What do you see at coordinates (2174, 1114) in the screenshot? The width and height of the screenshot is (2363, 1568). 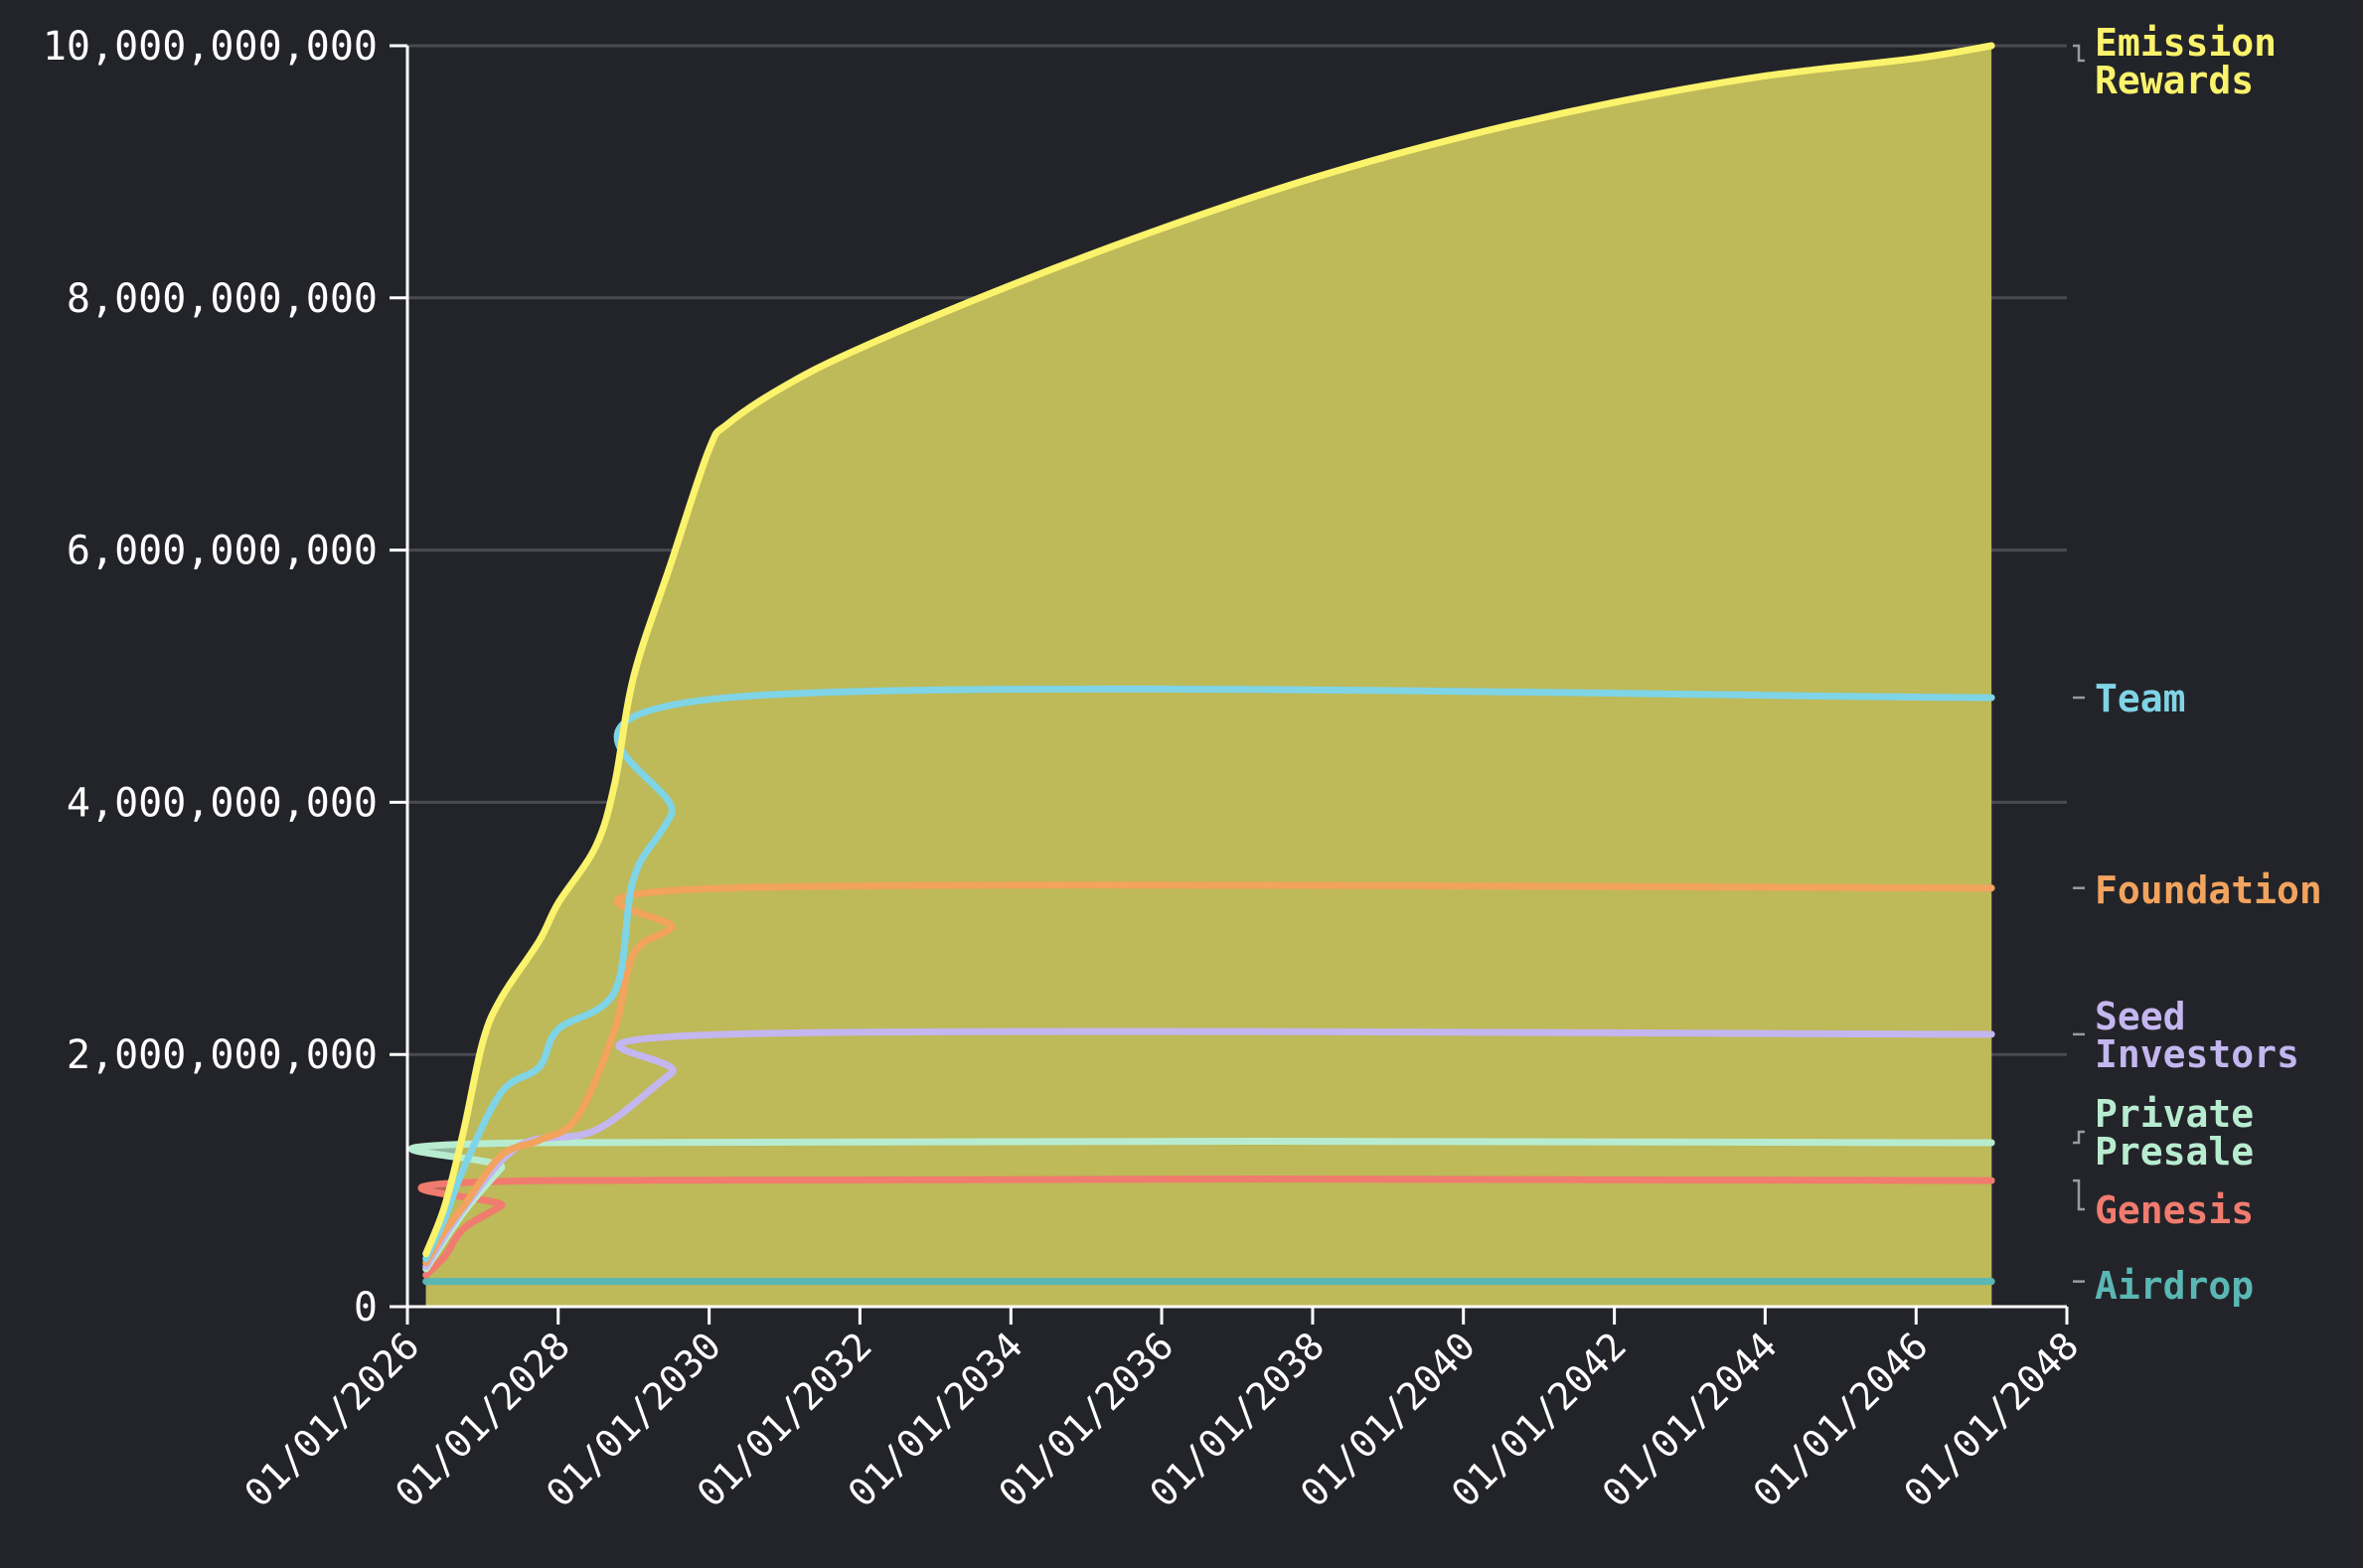 I see `series-label-private-presale: Private` at bounding box center [2174, 1114].